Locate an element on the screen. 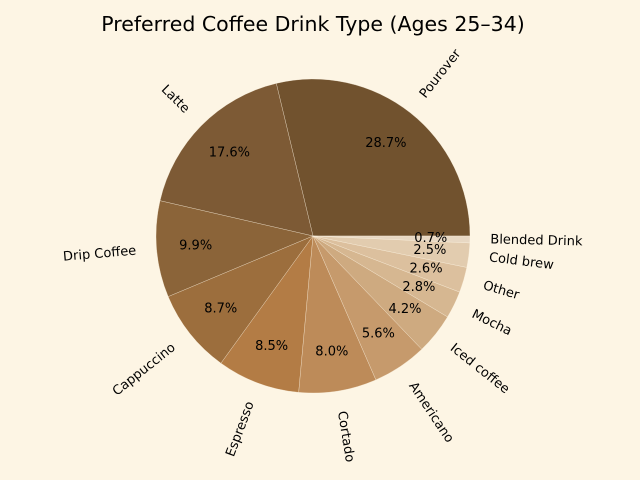 The width and height of the screenshot is (640, 480). category-label-americano: Americano is located at coordinates (430, 412).